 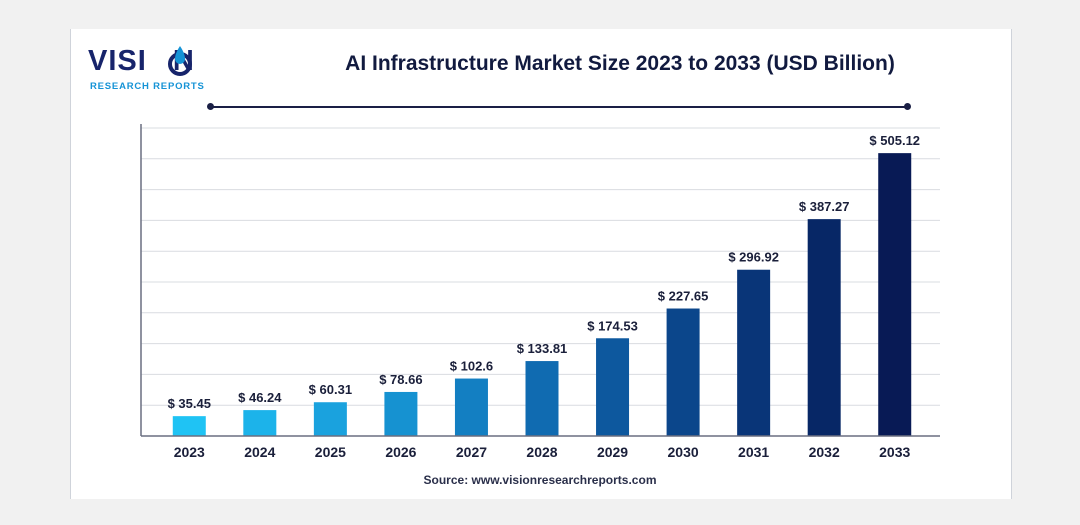 I want to click on value-label-2029: $ 174.53, so click(x=612, y=325).